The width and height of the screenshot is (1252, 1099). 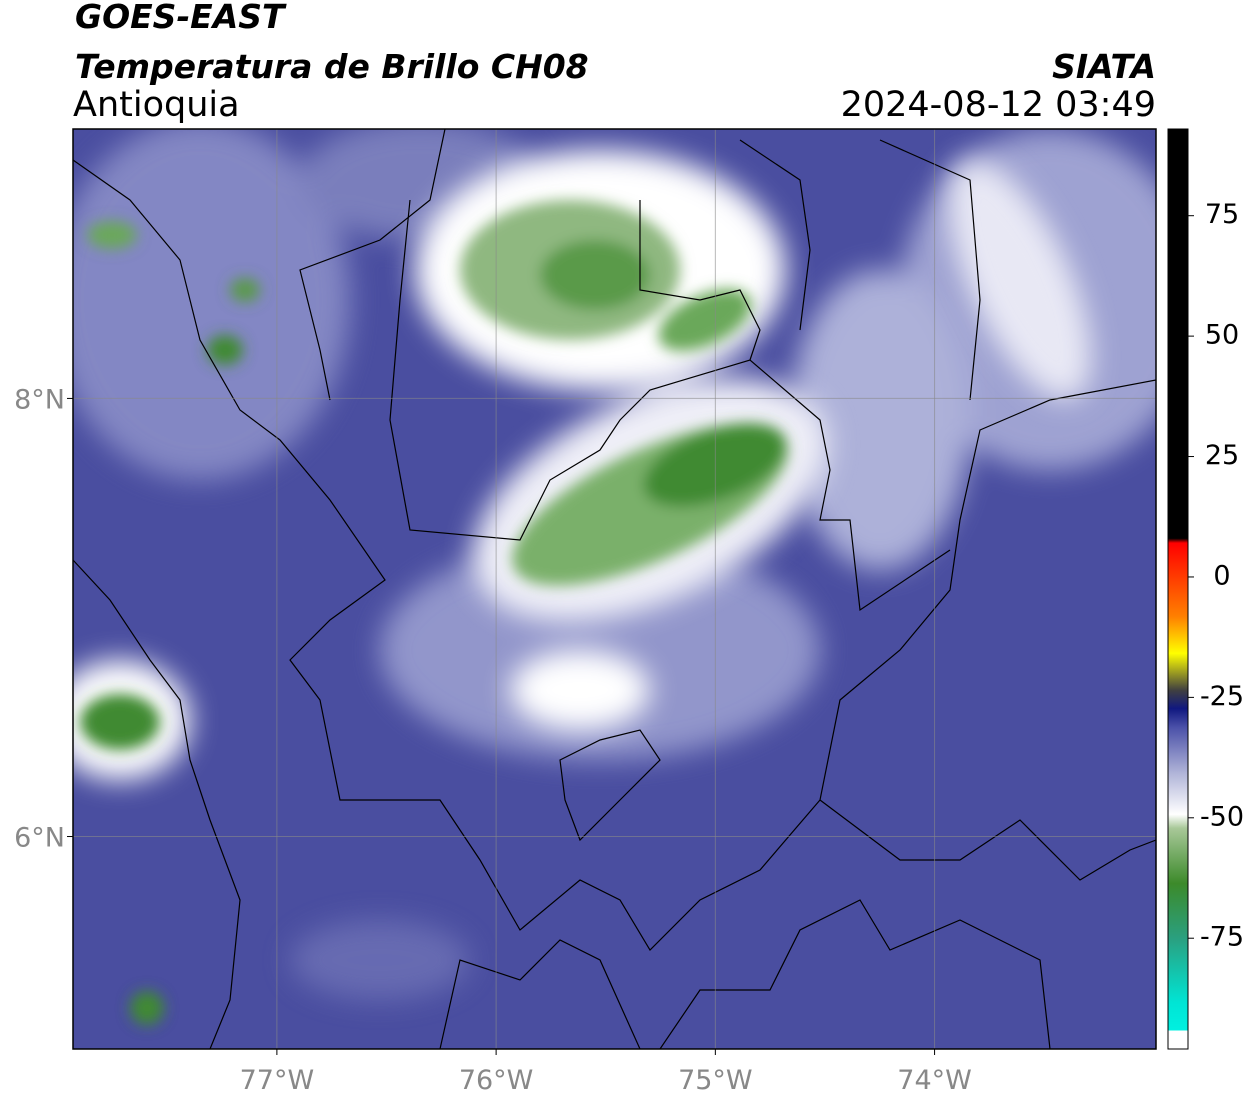 I want to click on colorbar-tick-label: -25, so click(x=1222, y=696).